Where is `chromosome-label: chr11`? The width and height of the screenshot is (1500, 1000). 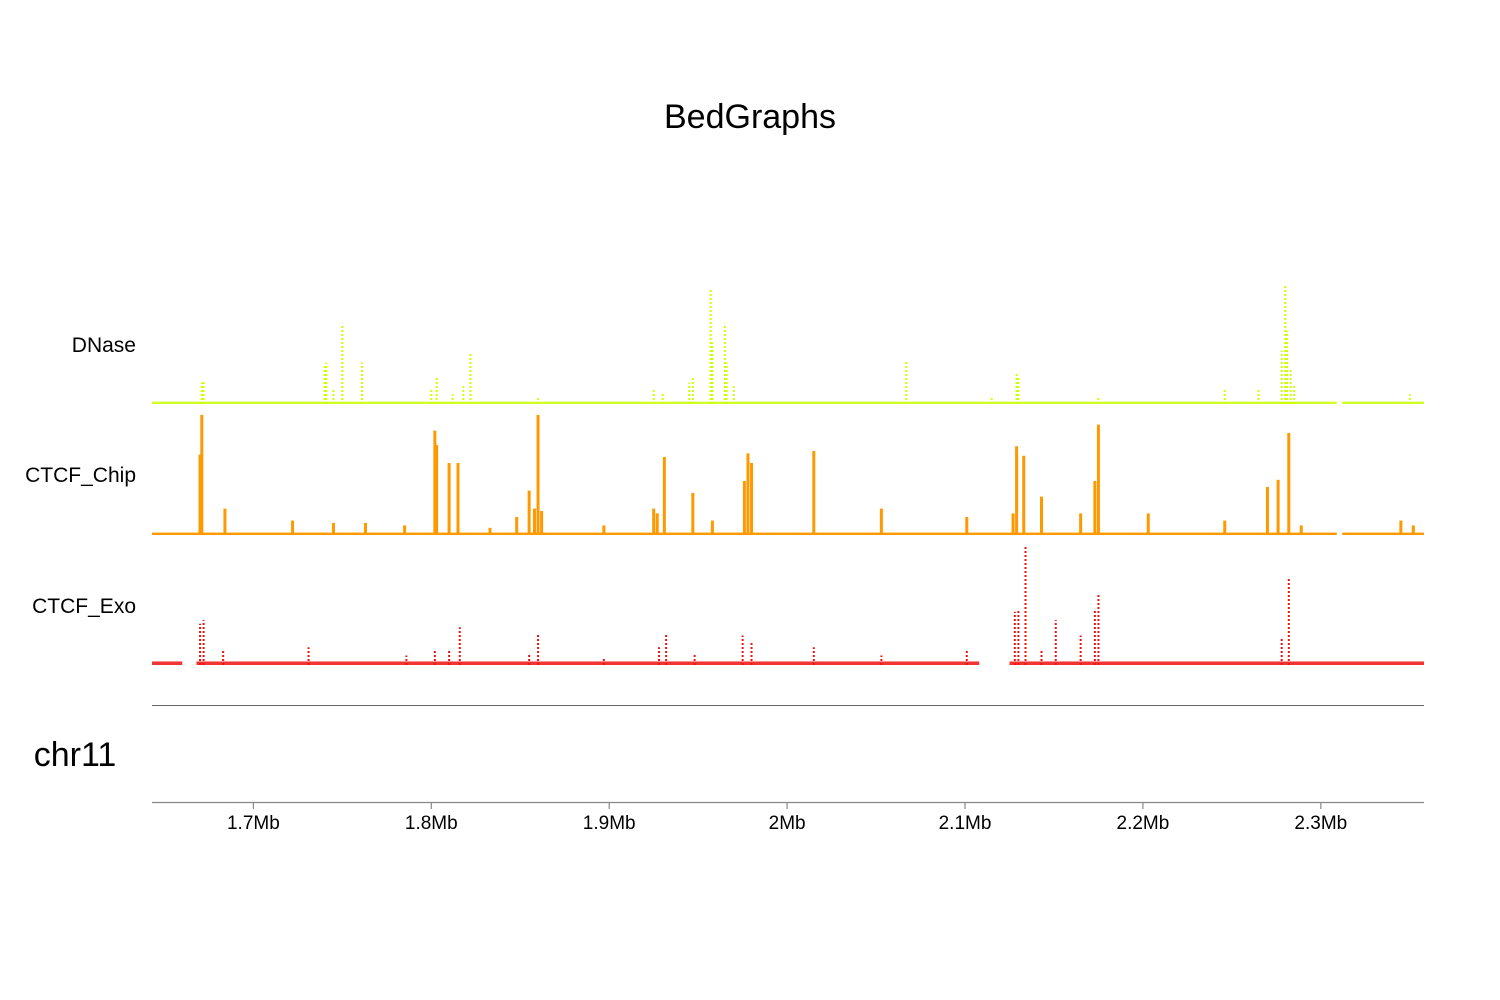 chromosome-label: chr11 is located at coordinates (75, 755).